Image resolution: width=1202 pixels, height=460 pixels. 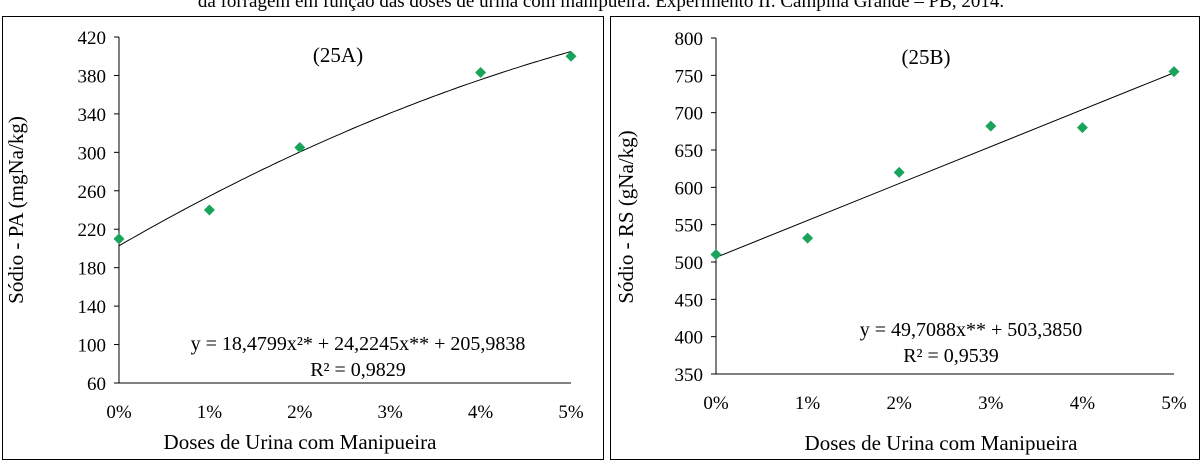 What do you see at coordinates (16, 210) in the screenshot?
I see `y-axis-title: Sódio - PA (mgNa/kg)` at bounding box center [16, 210].